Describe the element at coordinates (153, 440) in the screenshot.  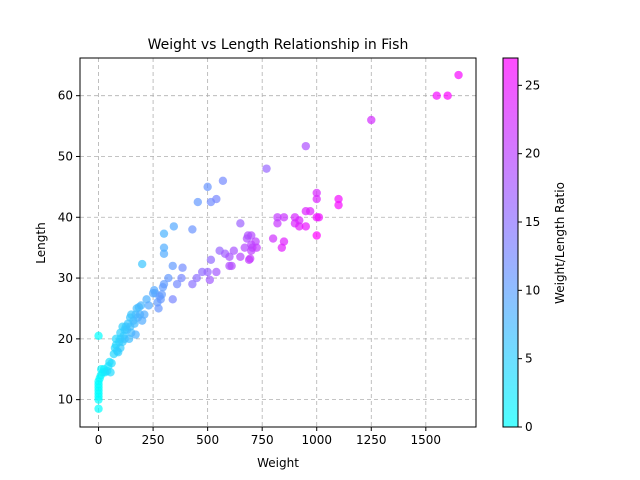
I see `x-tick-label: 250` at that location.